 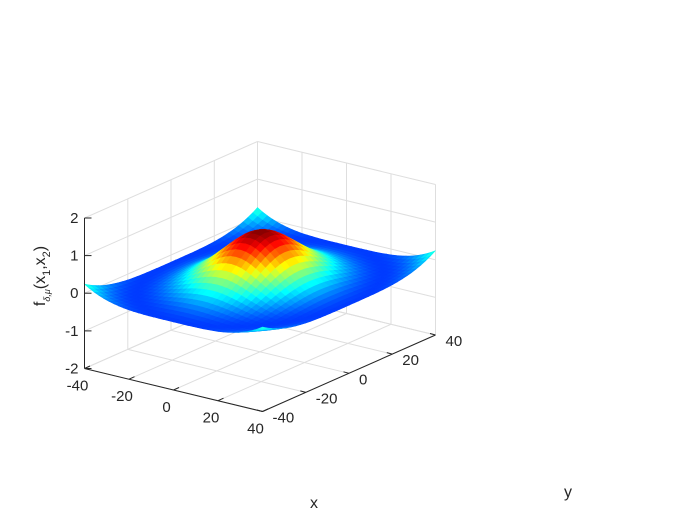 What do you see at coordinates (166, 407) in the screenshot?
I see `x-tick-label: 0` at bounding box center [166, 407].